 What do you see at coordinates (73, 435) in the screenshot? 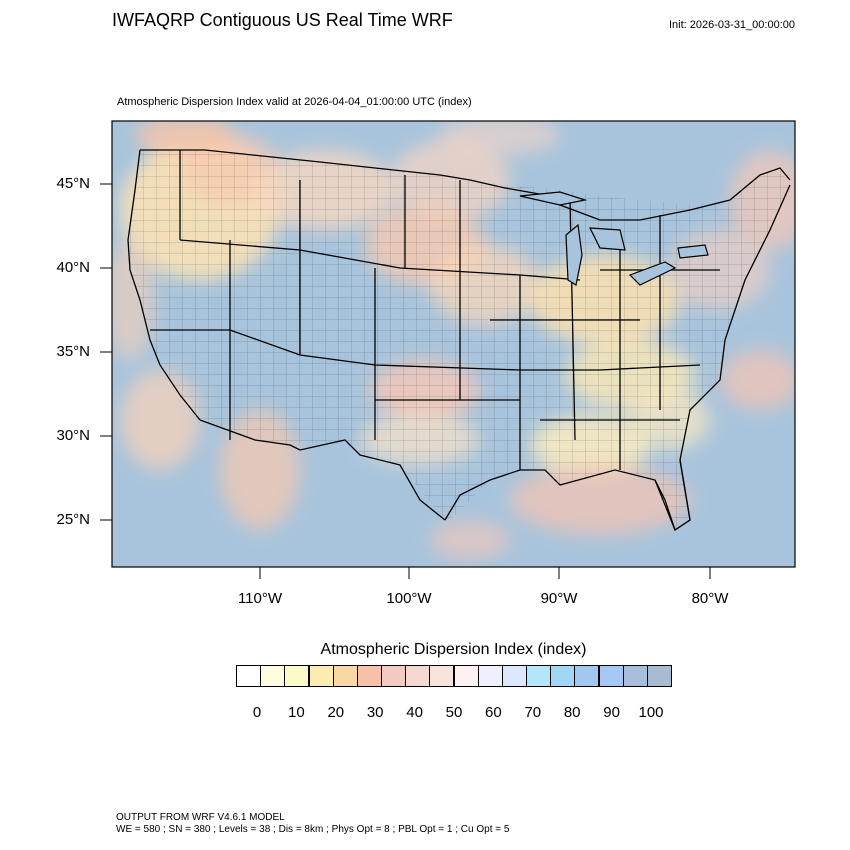
I see `lat-label-30n: 30°N` at bounding box center [73, 435].